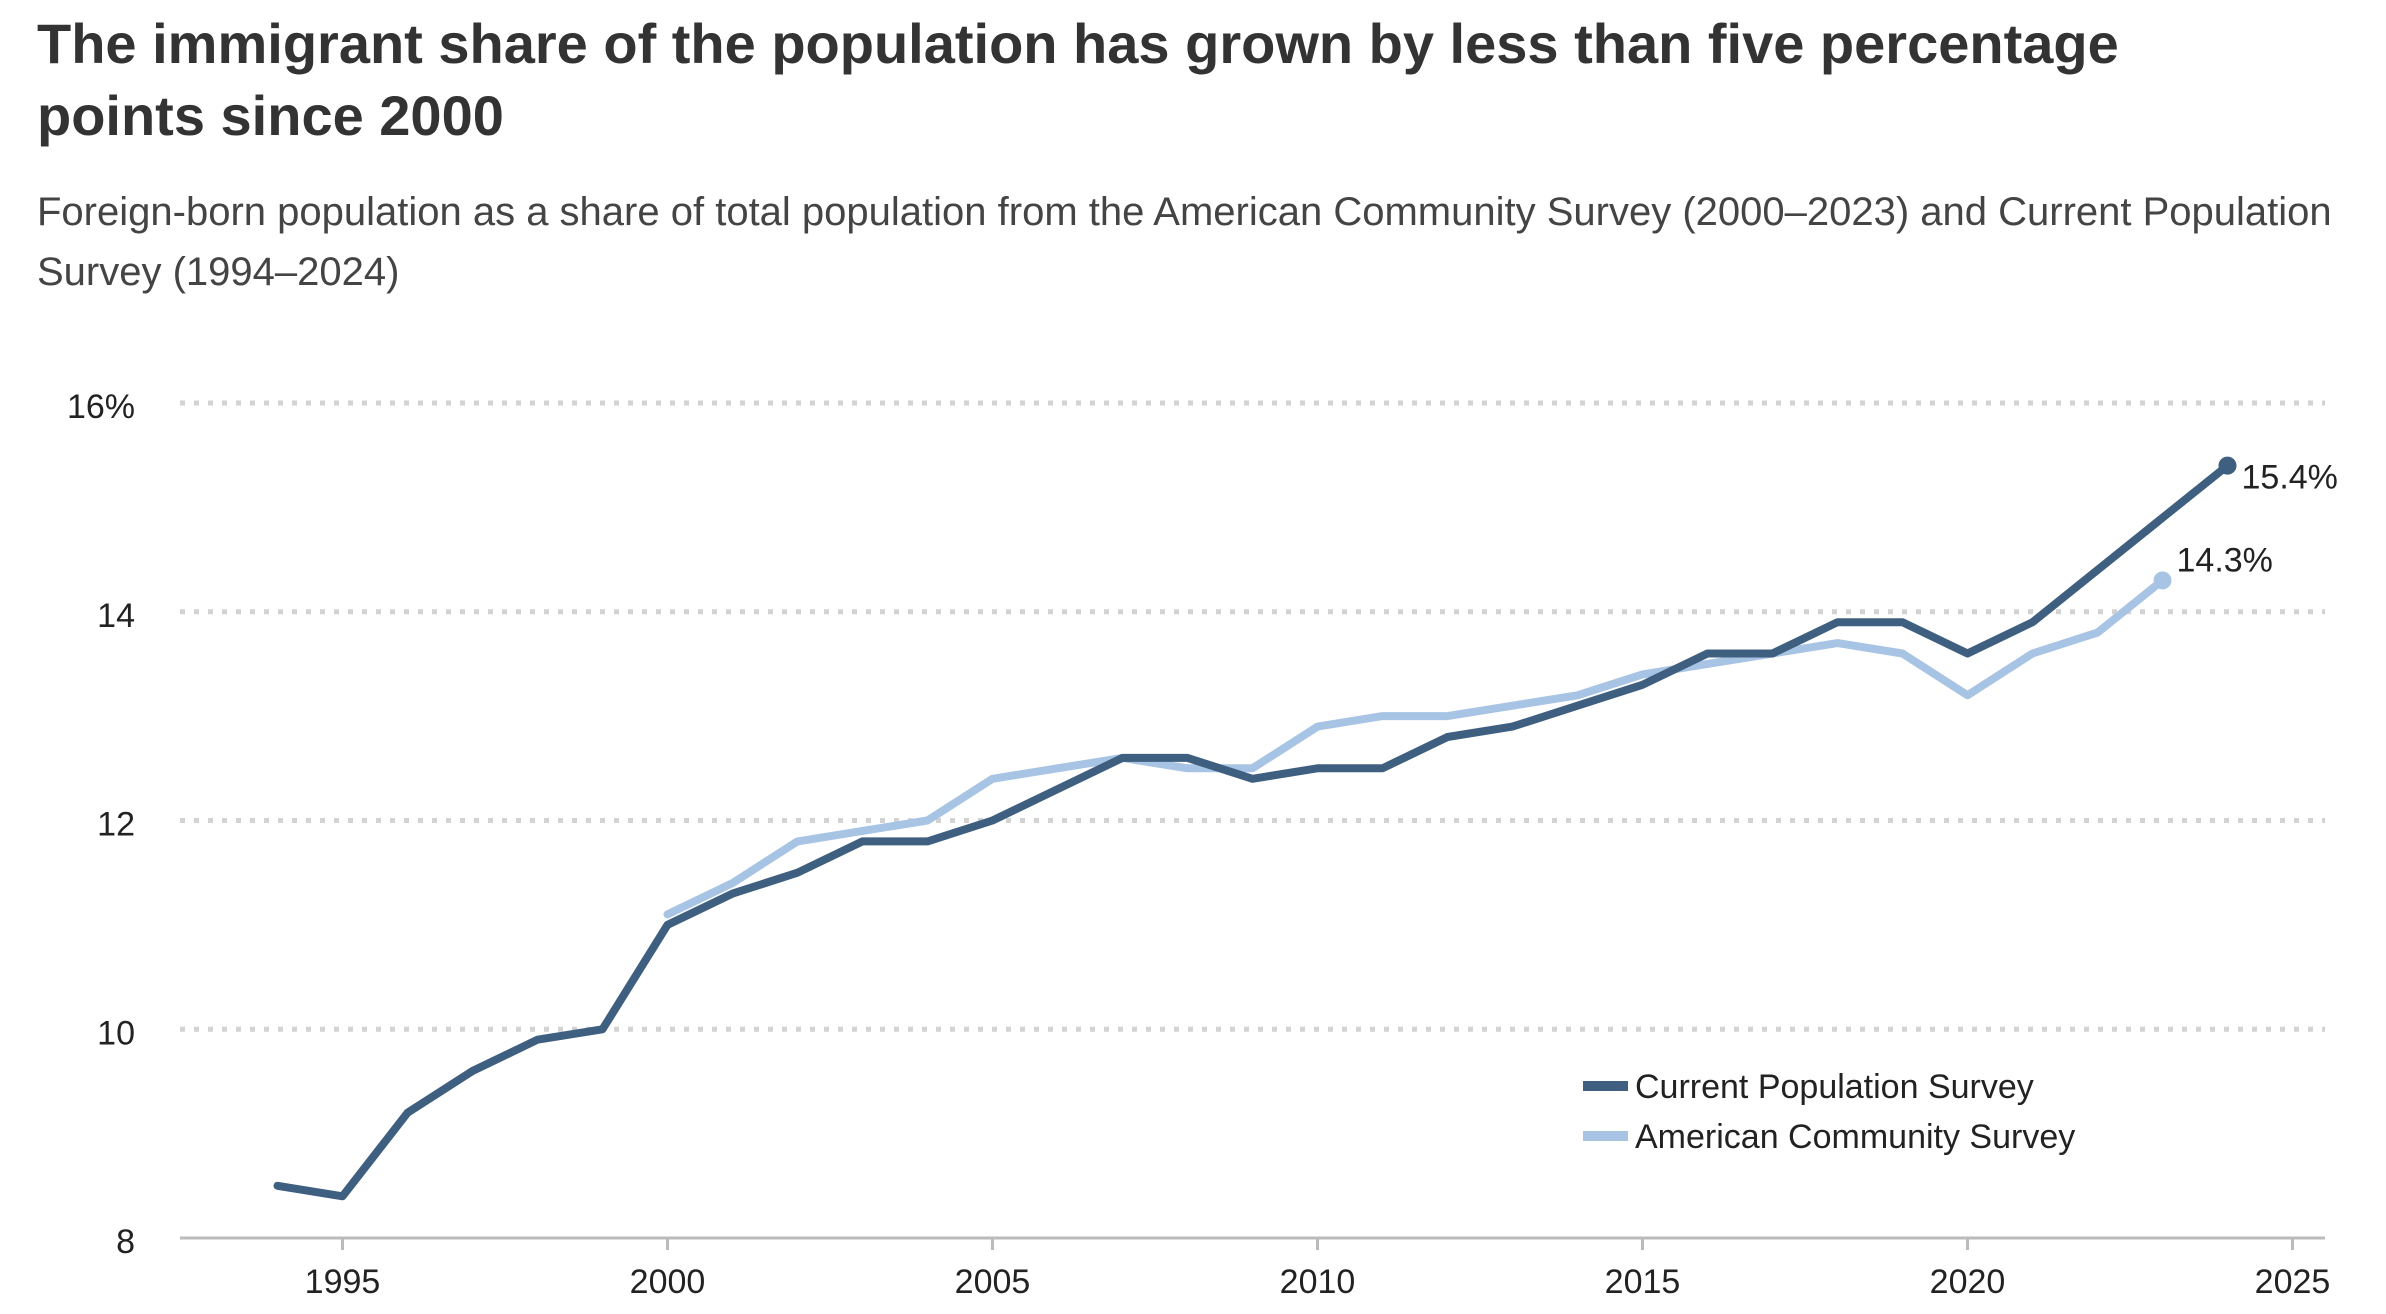 This screenshot has height=1314, width=2386. I want to click on x-tick-label: 2025, so click(2293, 1282).